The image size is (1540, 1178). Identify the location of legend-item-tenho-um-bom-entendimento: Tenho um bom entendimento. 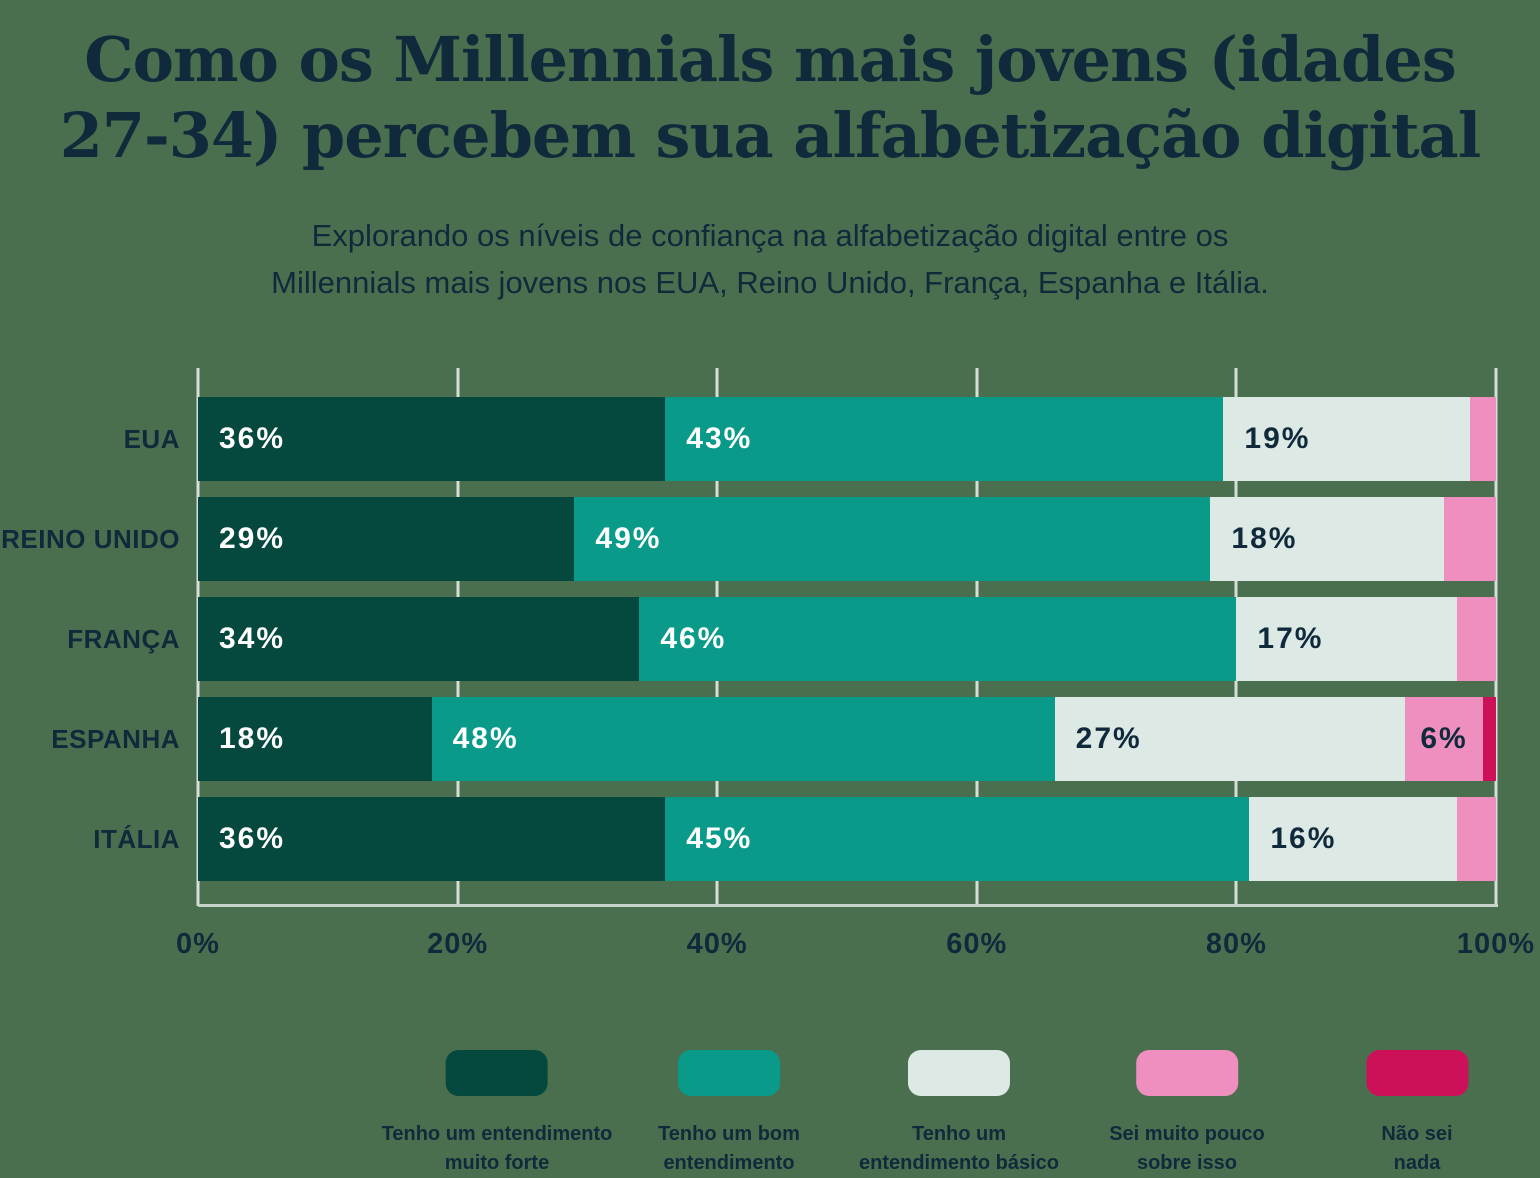
(729, 1114).